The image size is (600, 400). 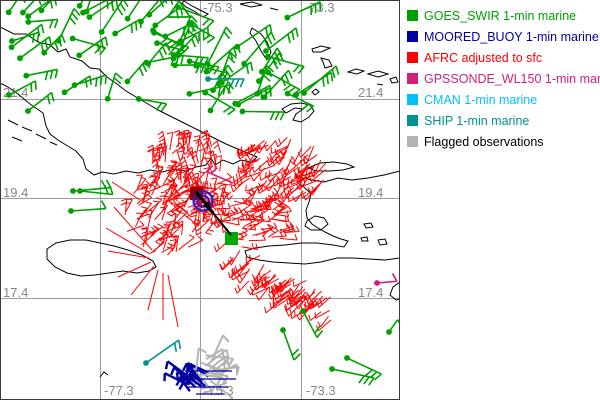 I want to click on coastline-tortuga, so click(x=331, y=166).